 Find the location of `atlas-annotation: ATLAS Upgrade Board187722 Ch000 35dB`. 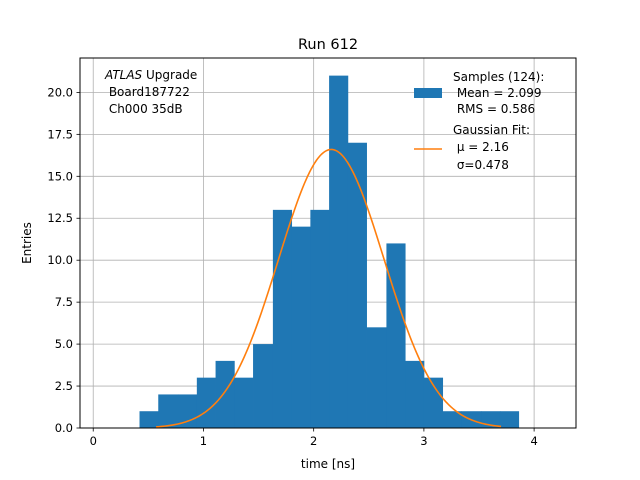

atlas-annotation: ATLAS Upgrade Board187722 Ch000 35dB is located at coordinates (150, 92).